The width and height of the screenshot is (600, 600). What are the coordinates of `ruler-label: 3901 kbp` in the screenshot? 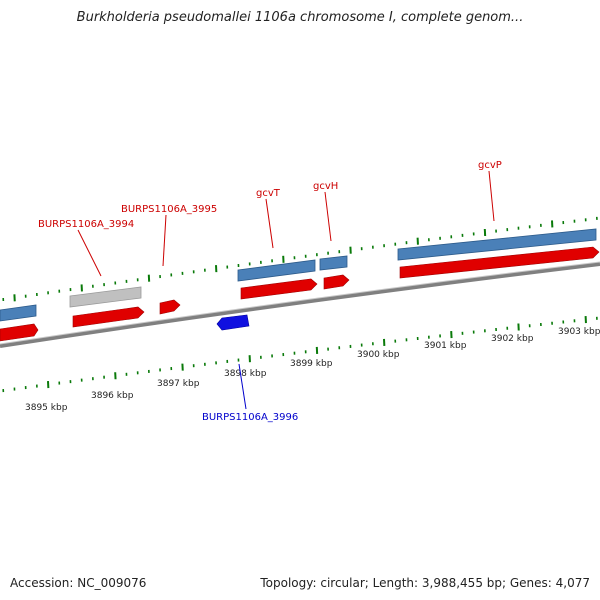 It's located at (445, 346).